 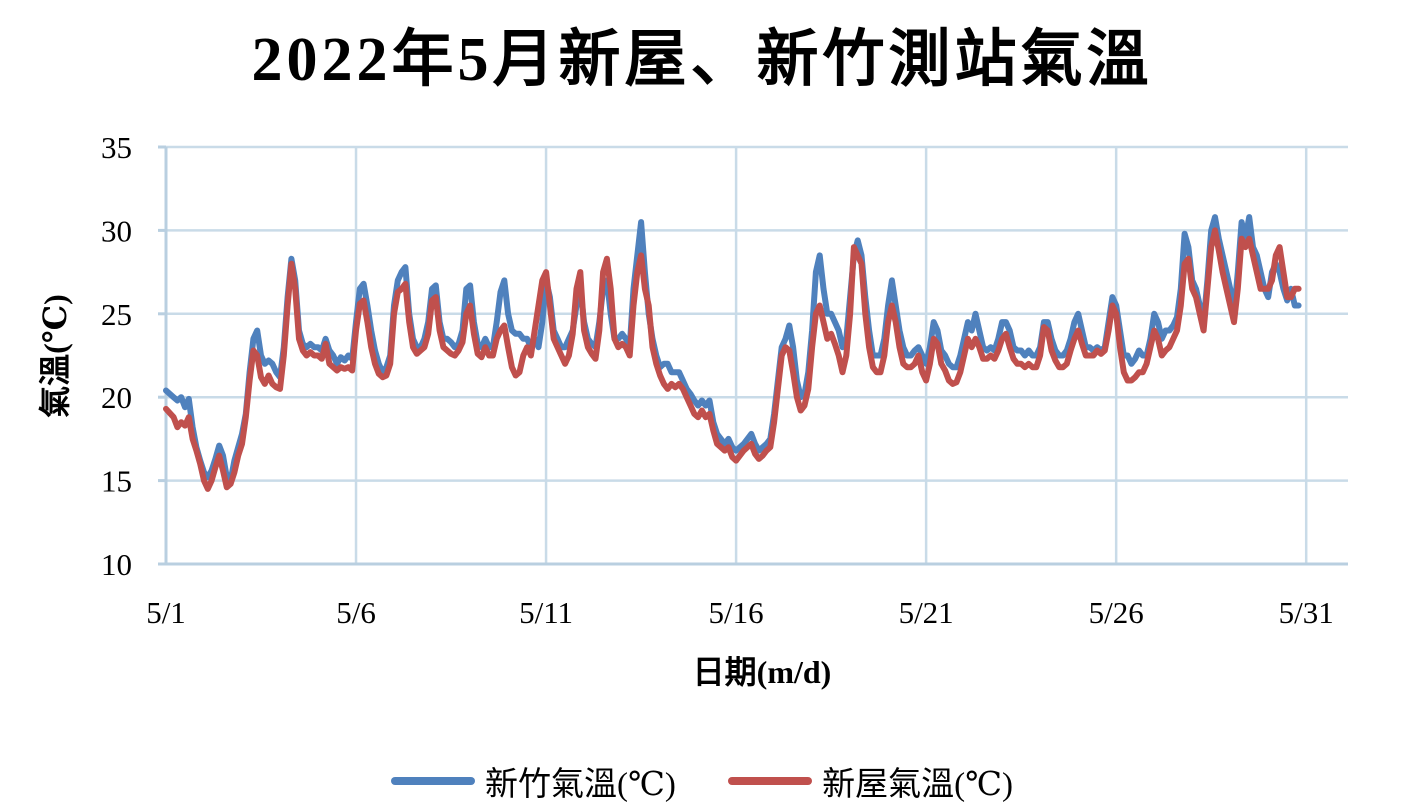 What do you see at coordinates (736, 612) in the screenshot?
I see `x-tick-16: 5/16` at bounding box center [736, 612].